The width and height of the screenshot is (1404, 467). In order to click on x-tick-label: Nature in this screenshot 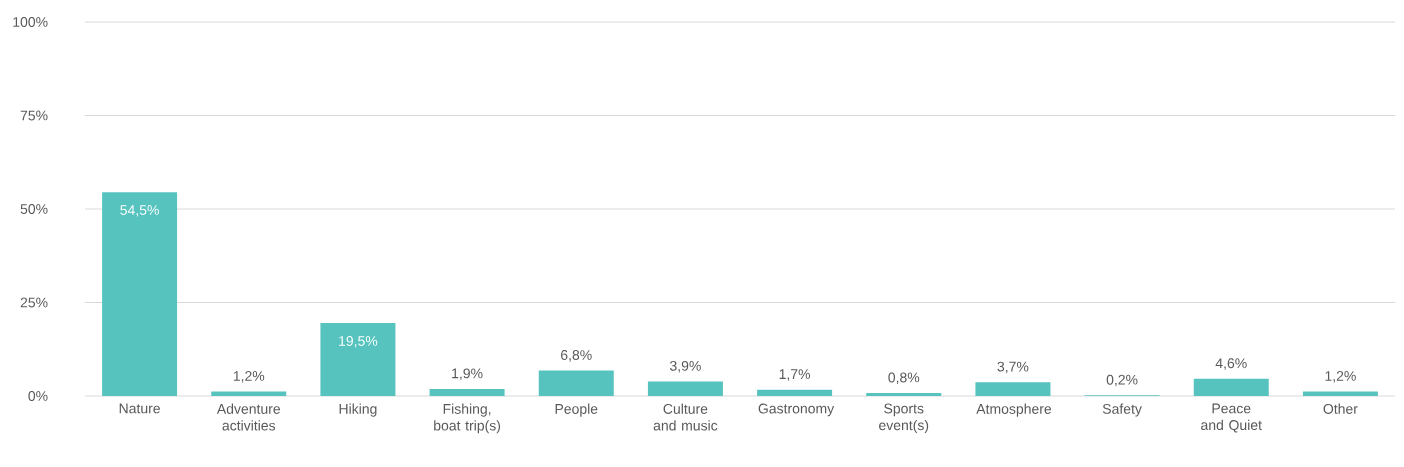, I will do `click(139, 408)`.